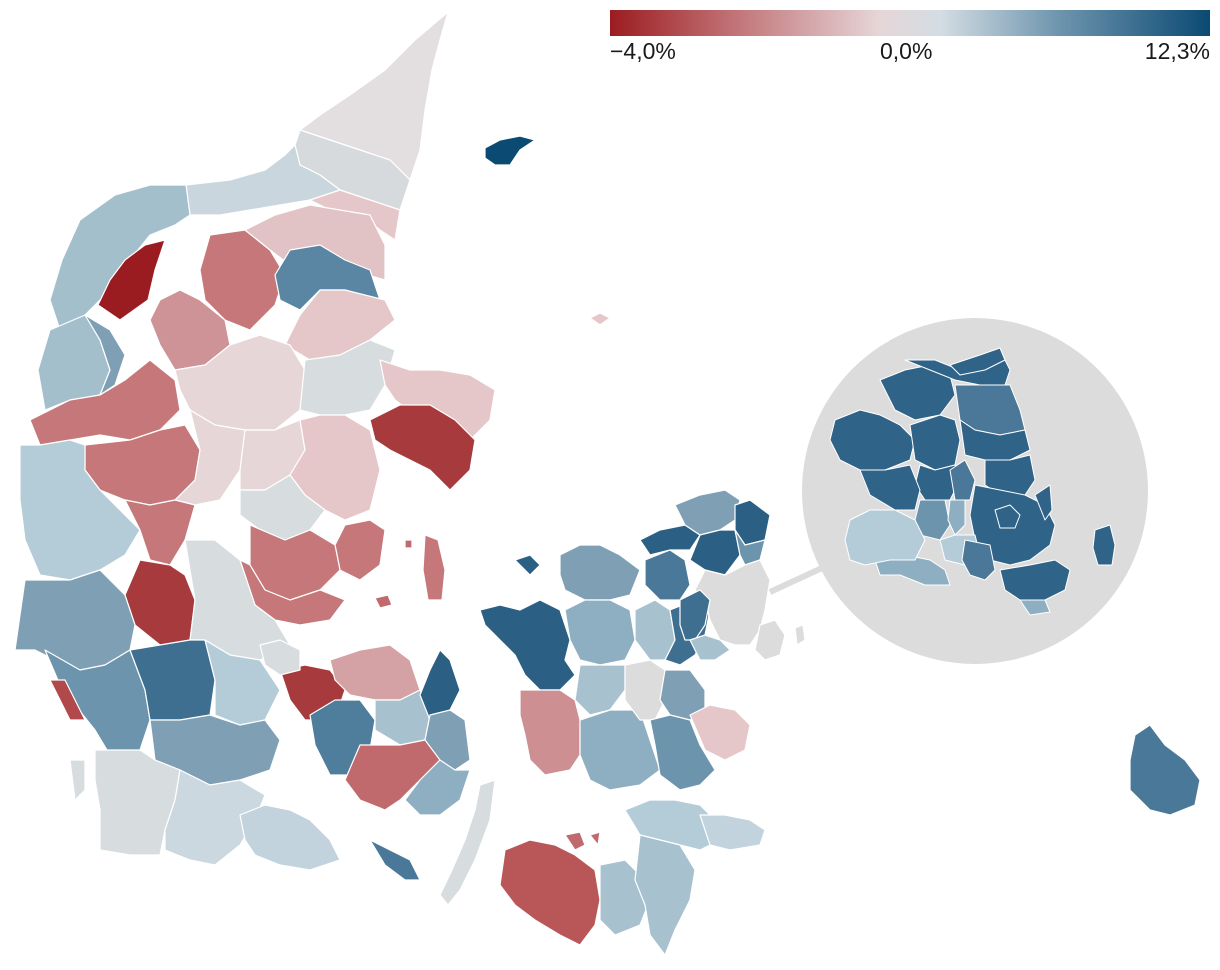 The image size is (1220, 970). What do you see at coordinates (600, 572) in the screenshot?
I see `region-holbæk` at bounding box center [600, 572].